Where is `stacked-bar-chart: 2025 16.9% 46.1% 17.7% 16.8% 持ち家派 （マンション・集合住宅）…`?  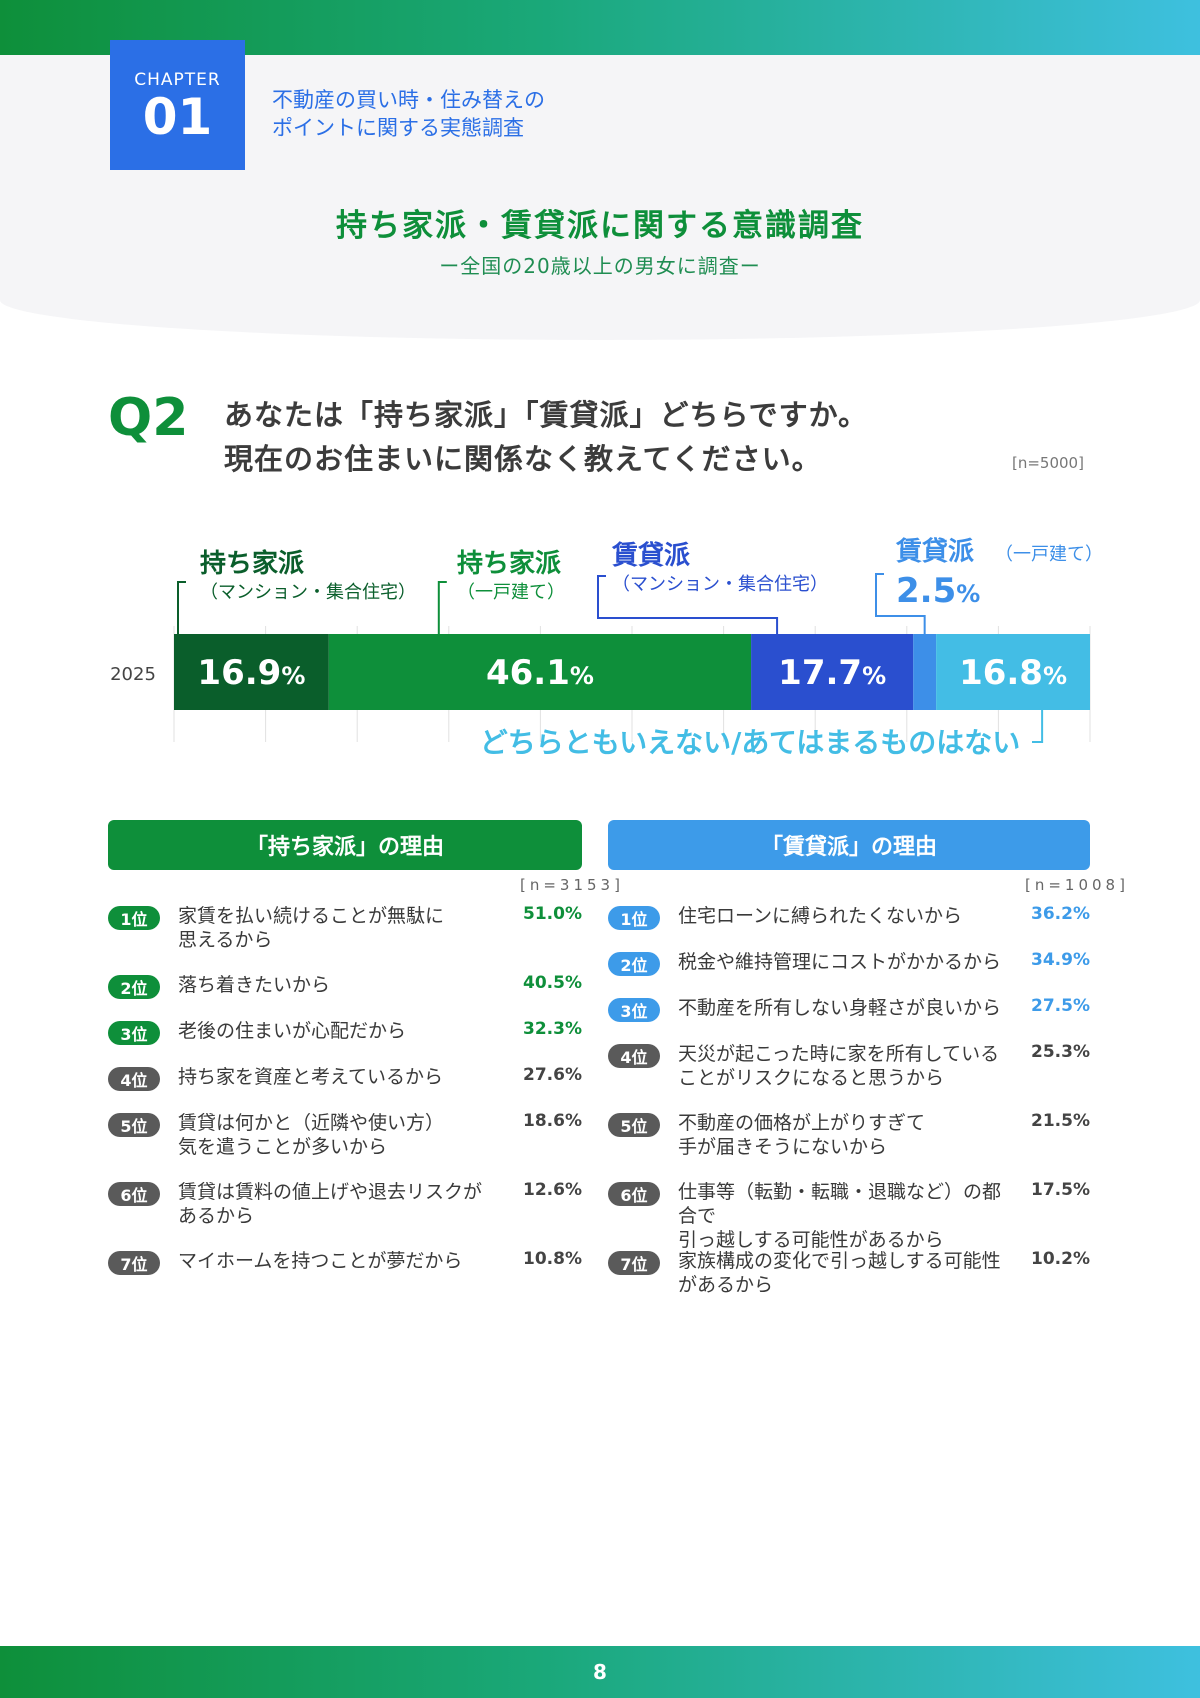
stacked-bar-chart: 2025 16.9% 46.1% 17.7% 16.8% 持ち家派 （マンション・集合住宅）… is located at coordinates (600, 645).